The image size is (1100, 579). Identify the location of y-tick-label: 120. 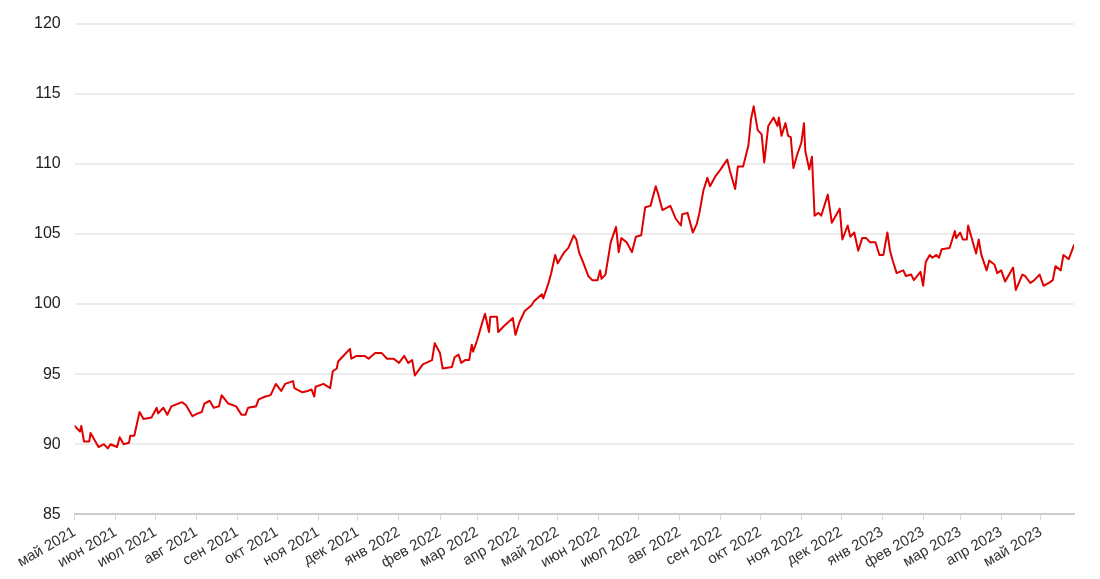
(47, 23).